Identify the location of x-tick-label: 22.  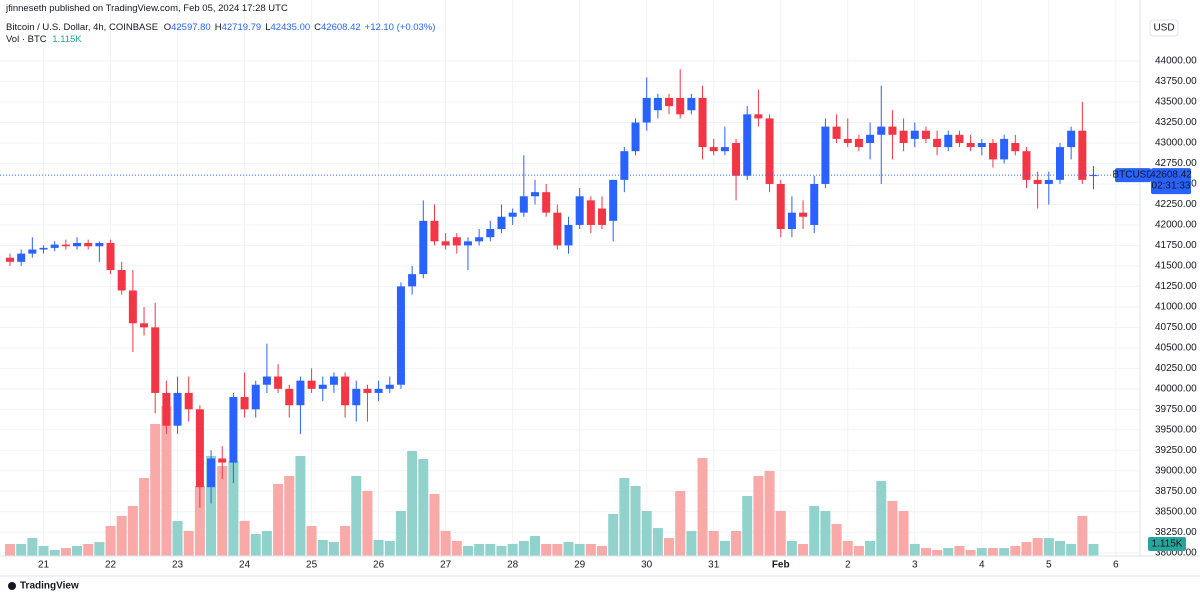
(111, 565).